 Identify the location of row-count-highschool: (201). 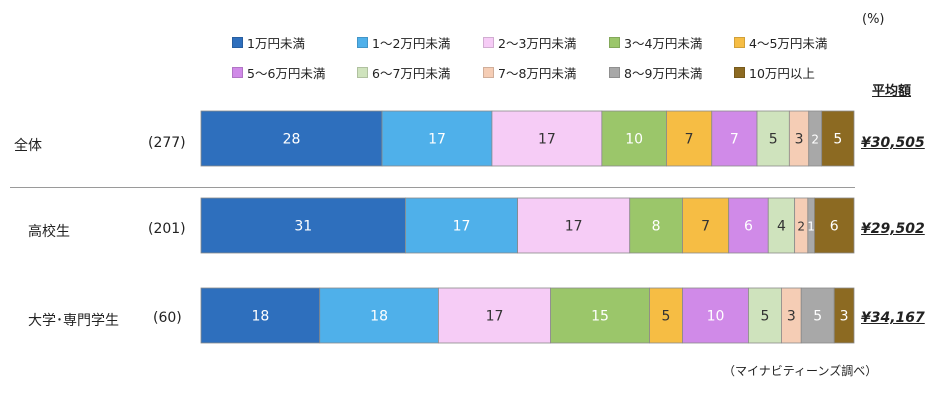
(167, 229).